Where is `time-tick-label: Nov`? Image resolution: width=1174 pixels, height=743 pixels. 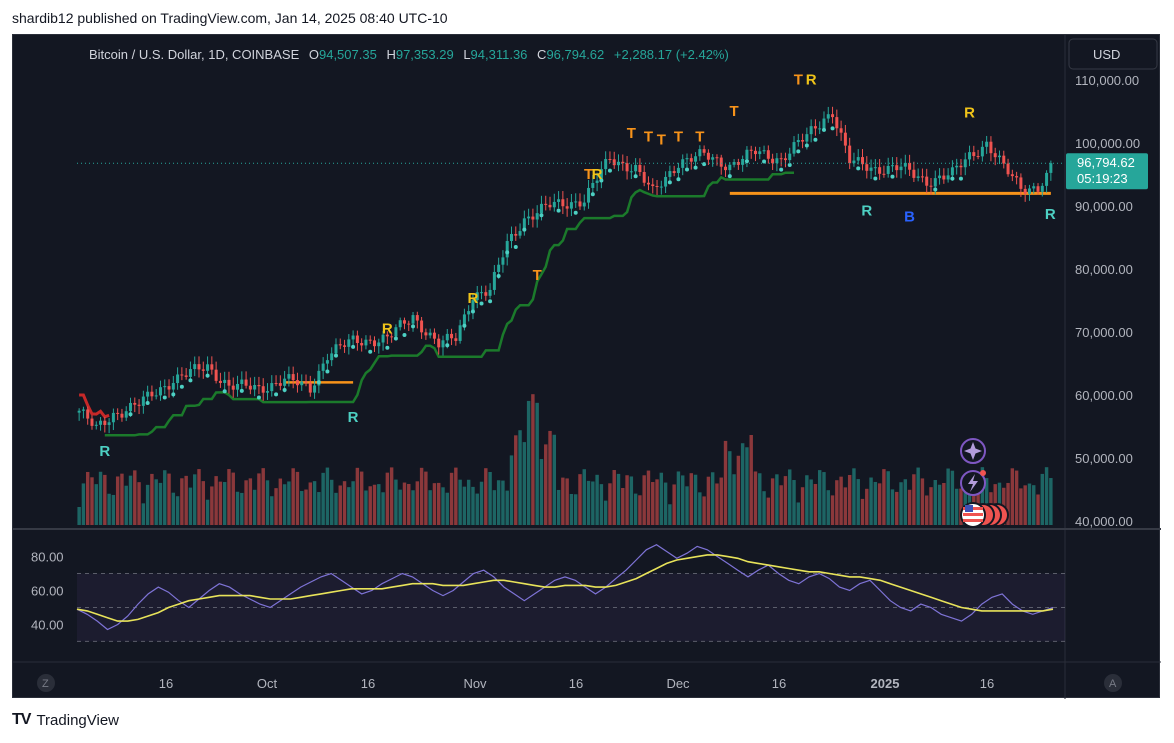
time-tick-label: Nov is located at coordinates (475, 683).